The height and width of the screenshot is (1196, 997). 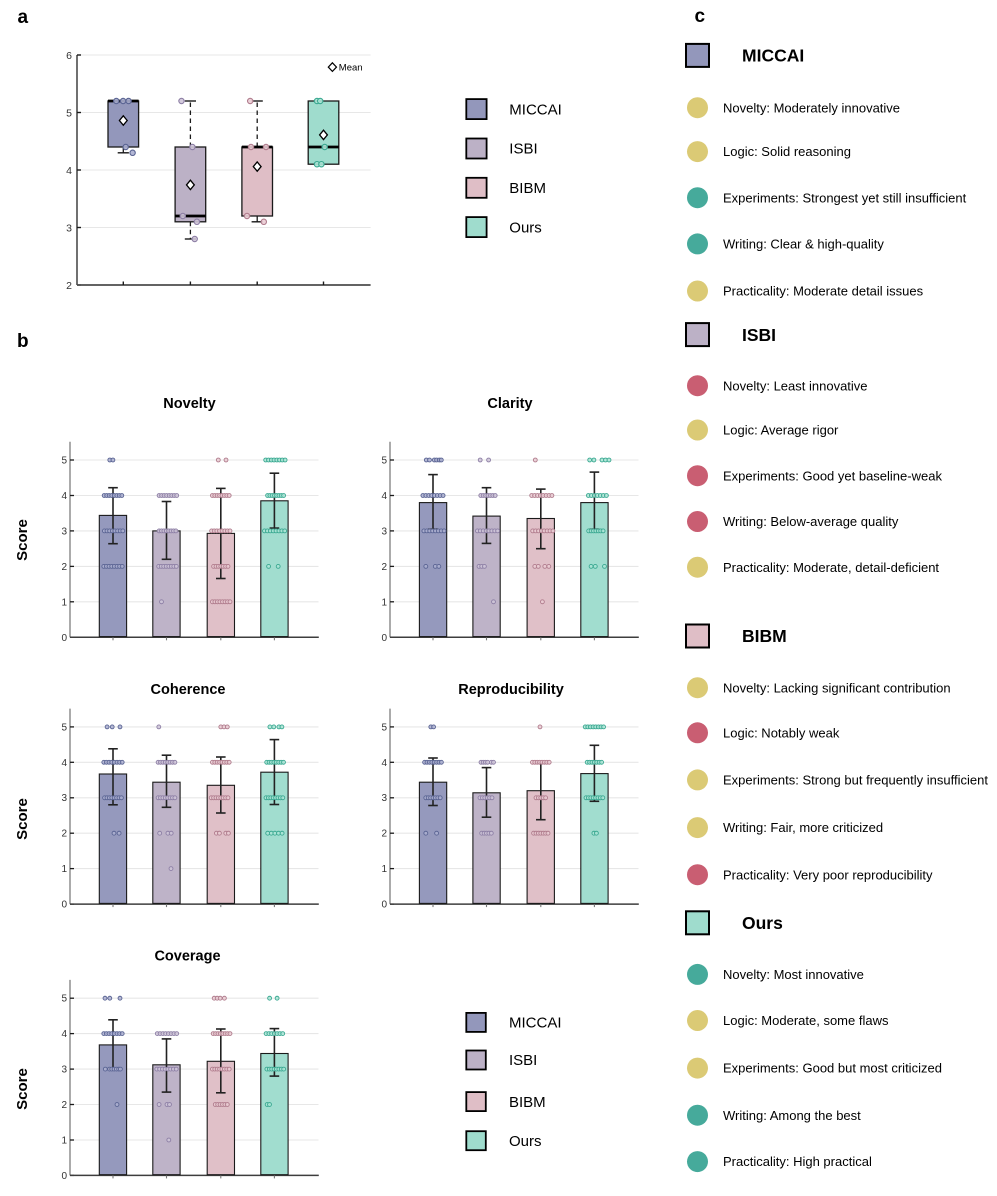 I want to click on svg-text: Writing: Fair, more criticized, so click(x=803, y=827).